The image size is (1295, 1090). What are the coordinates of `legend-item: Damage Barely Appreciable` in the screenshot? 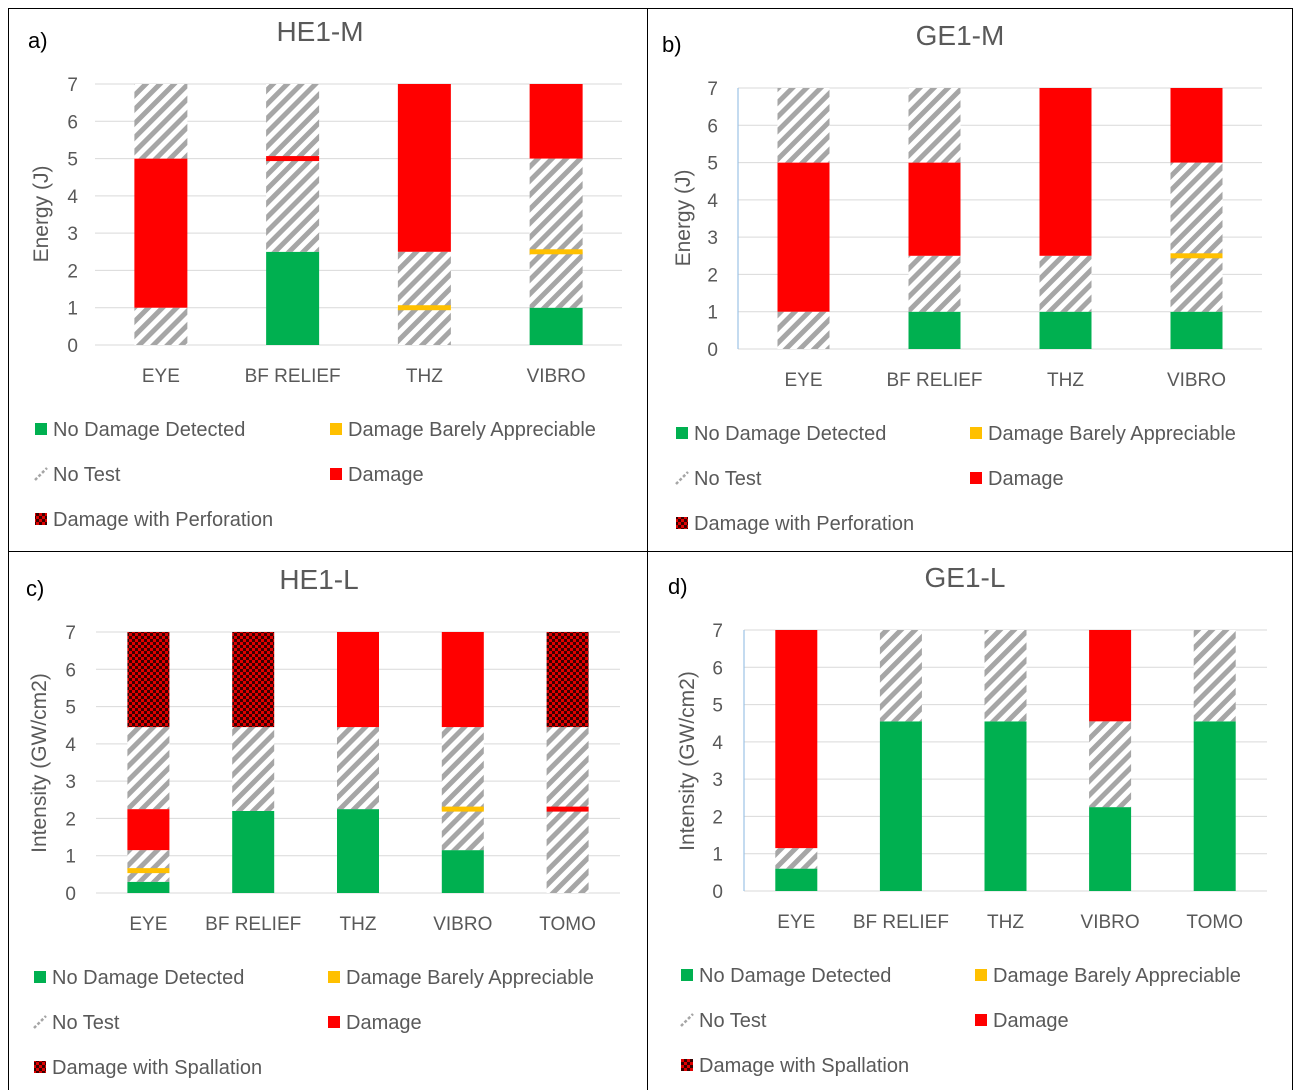 It's located at (463, 430).